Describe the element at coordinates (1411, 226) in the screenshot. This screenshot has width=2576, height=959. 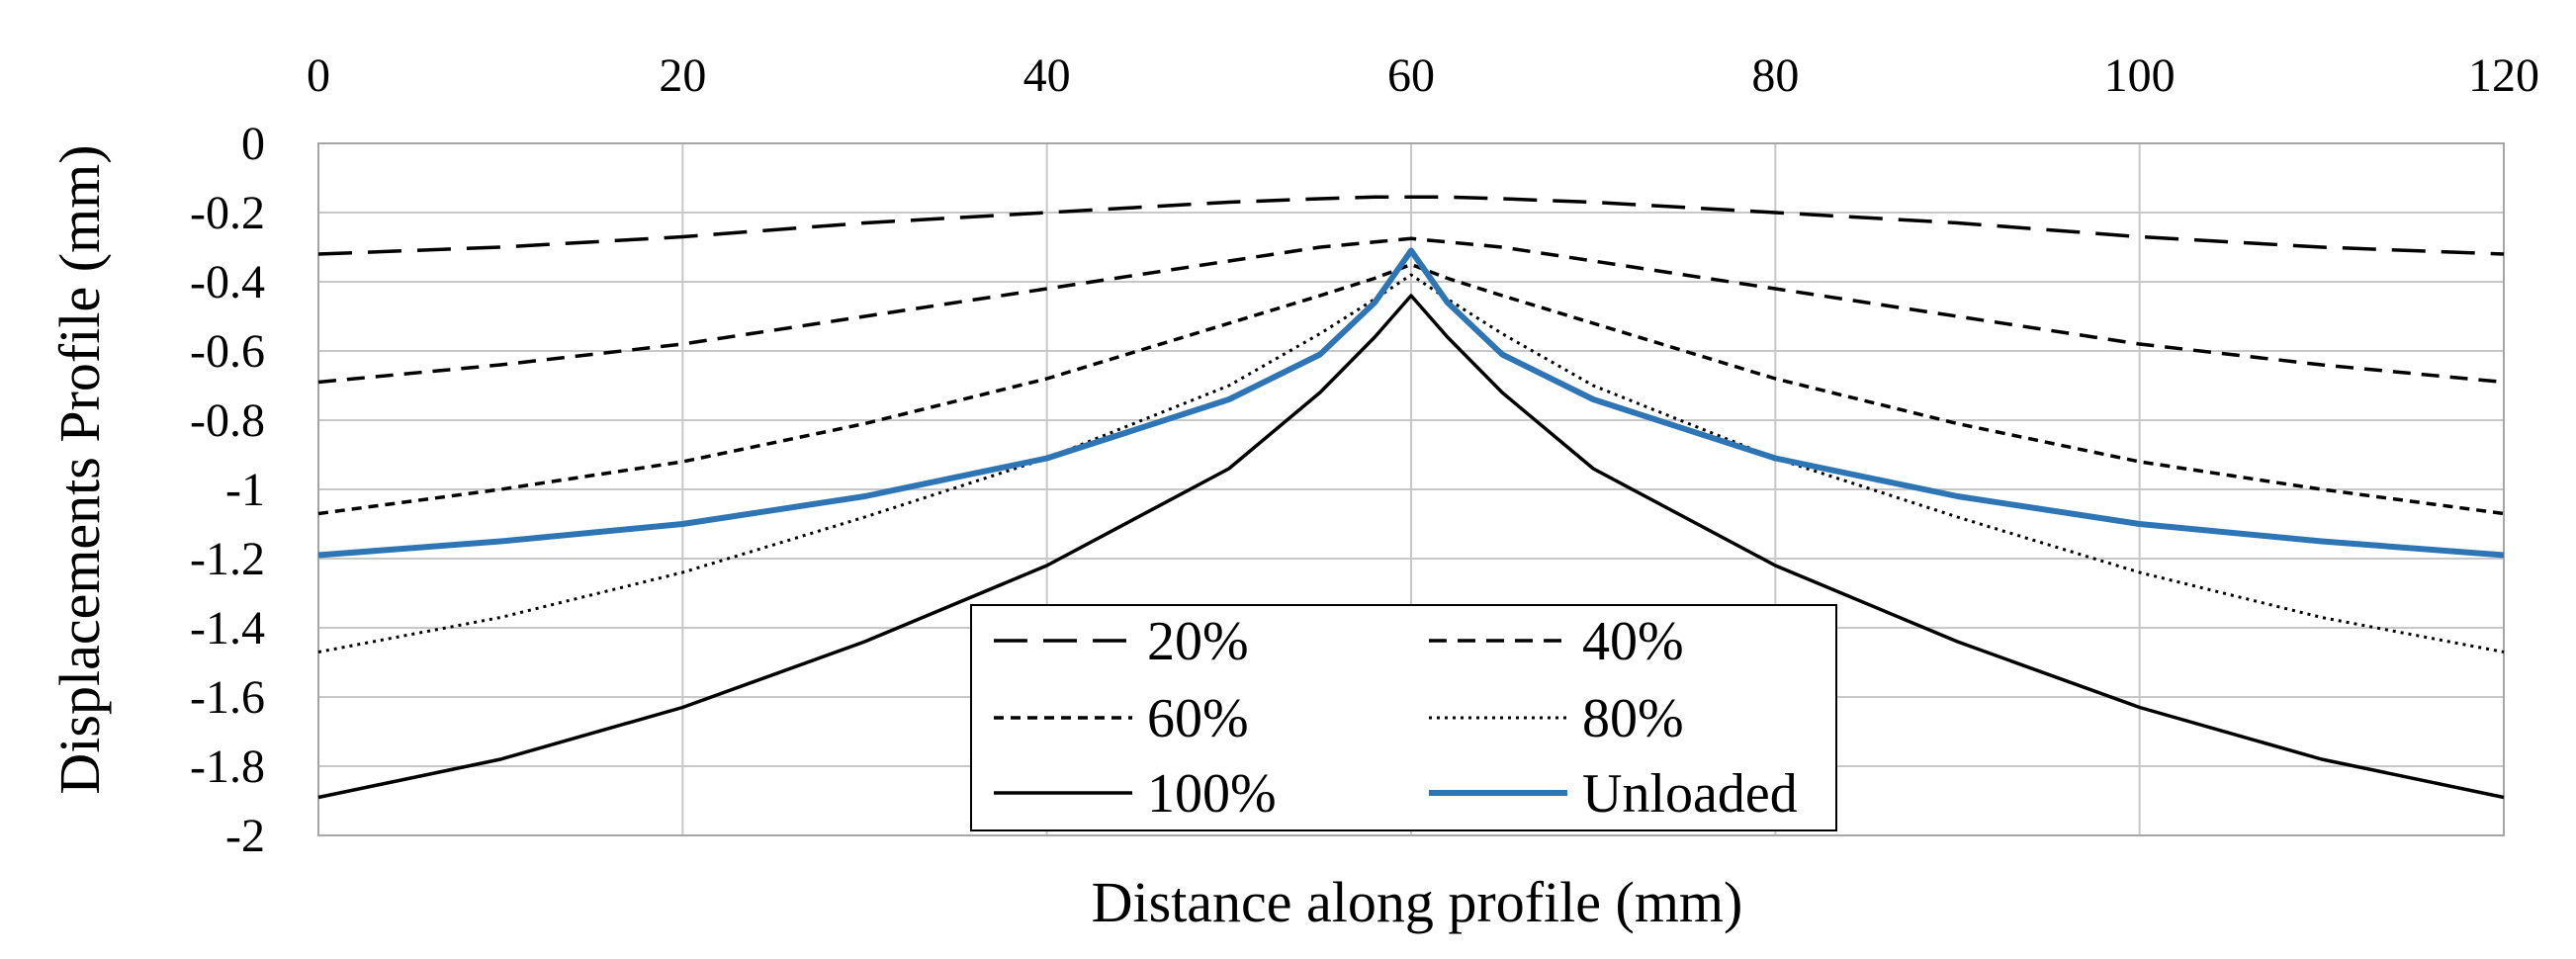
I see `series-line-20pct` at that location.